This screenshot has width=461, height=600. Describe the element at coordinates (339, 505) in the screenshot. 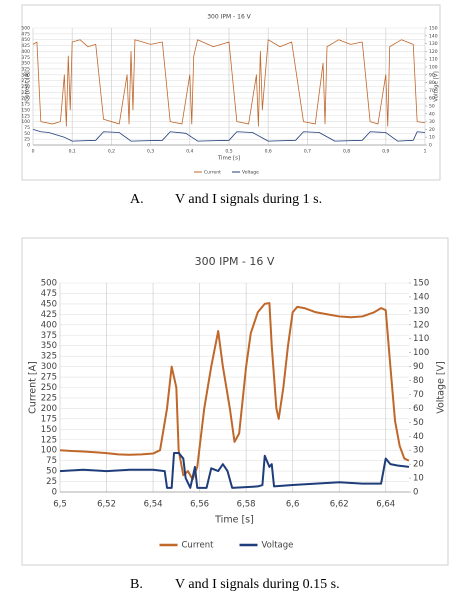

I see `x-tick-label: 6,62` at that location.